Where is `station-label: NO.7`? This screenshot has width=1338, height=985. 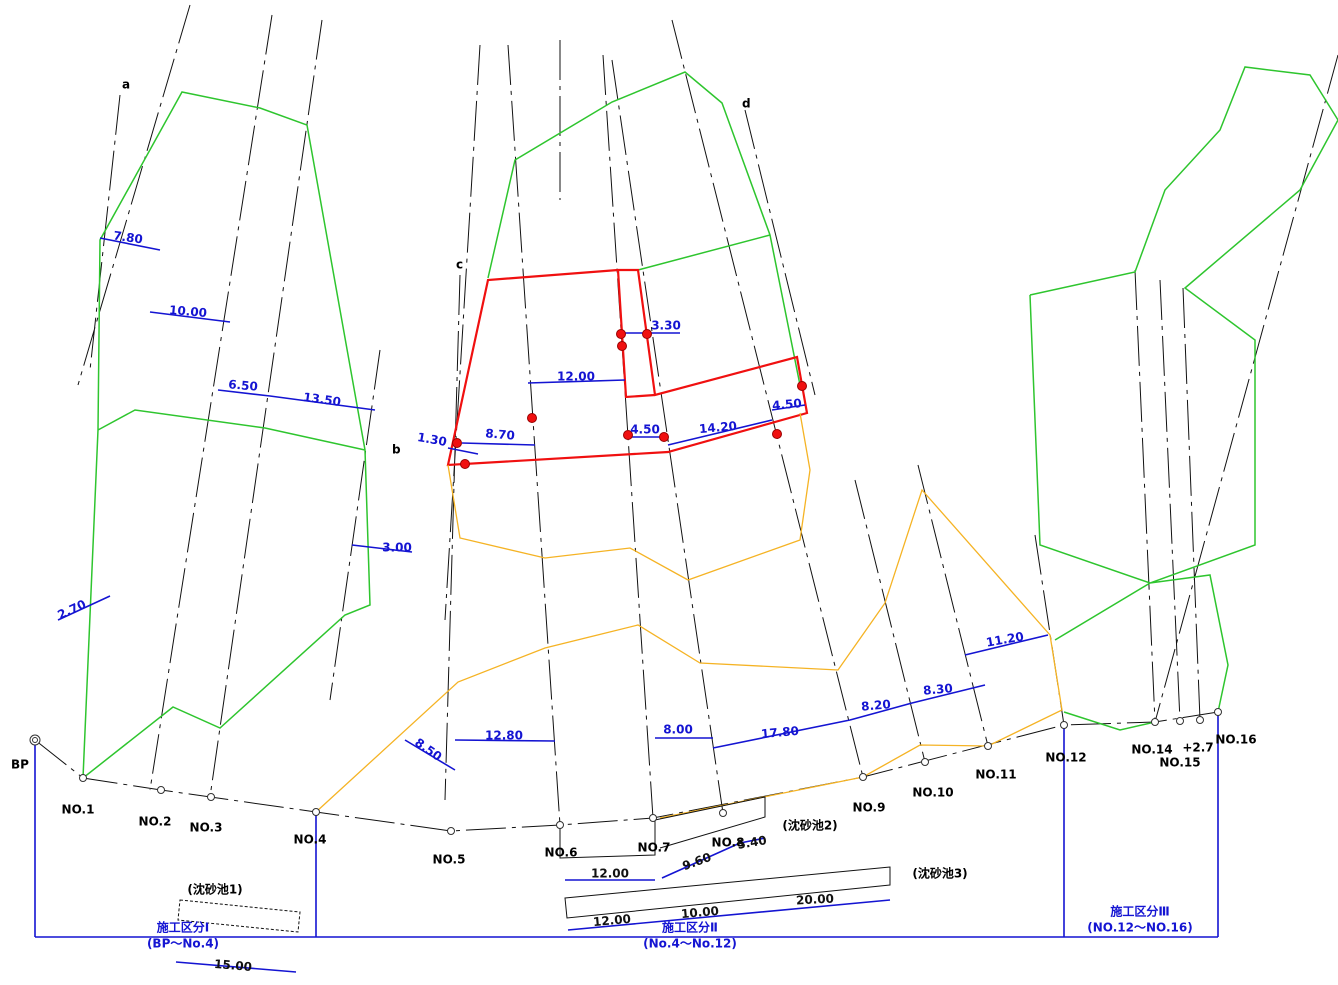
station-label: NO.7 is located at coordinates (654, 848).